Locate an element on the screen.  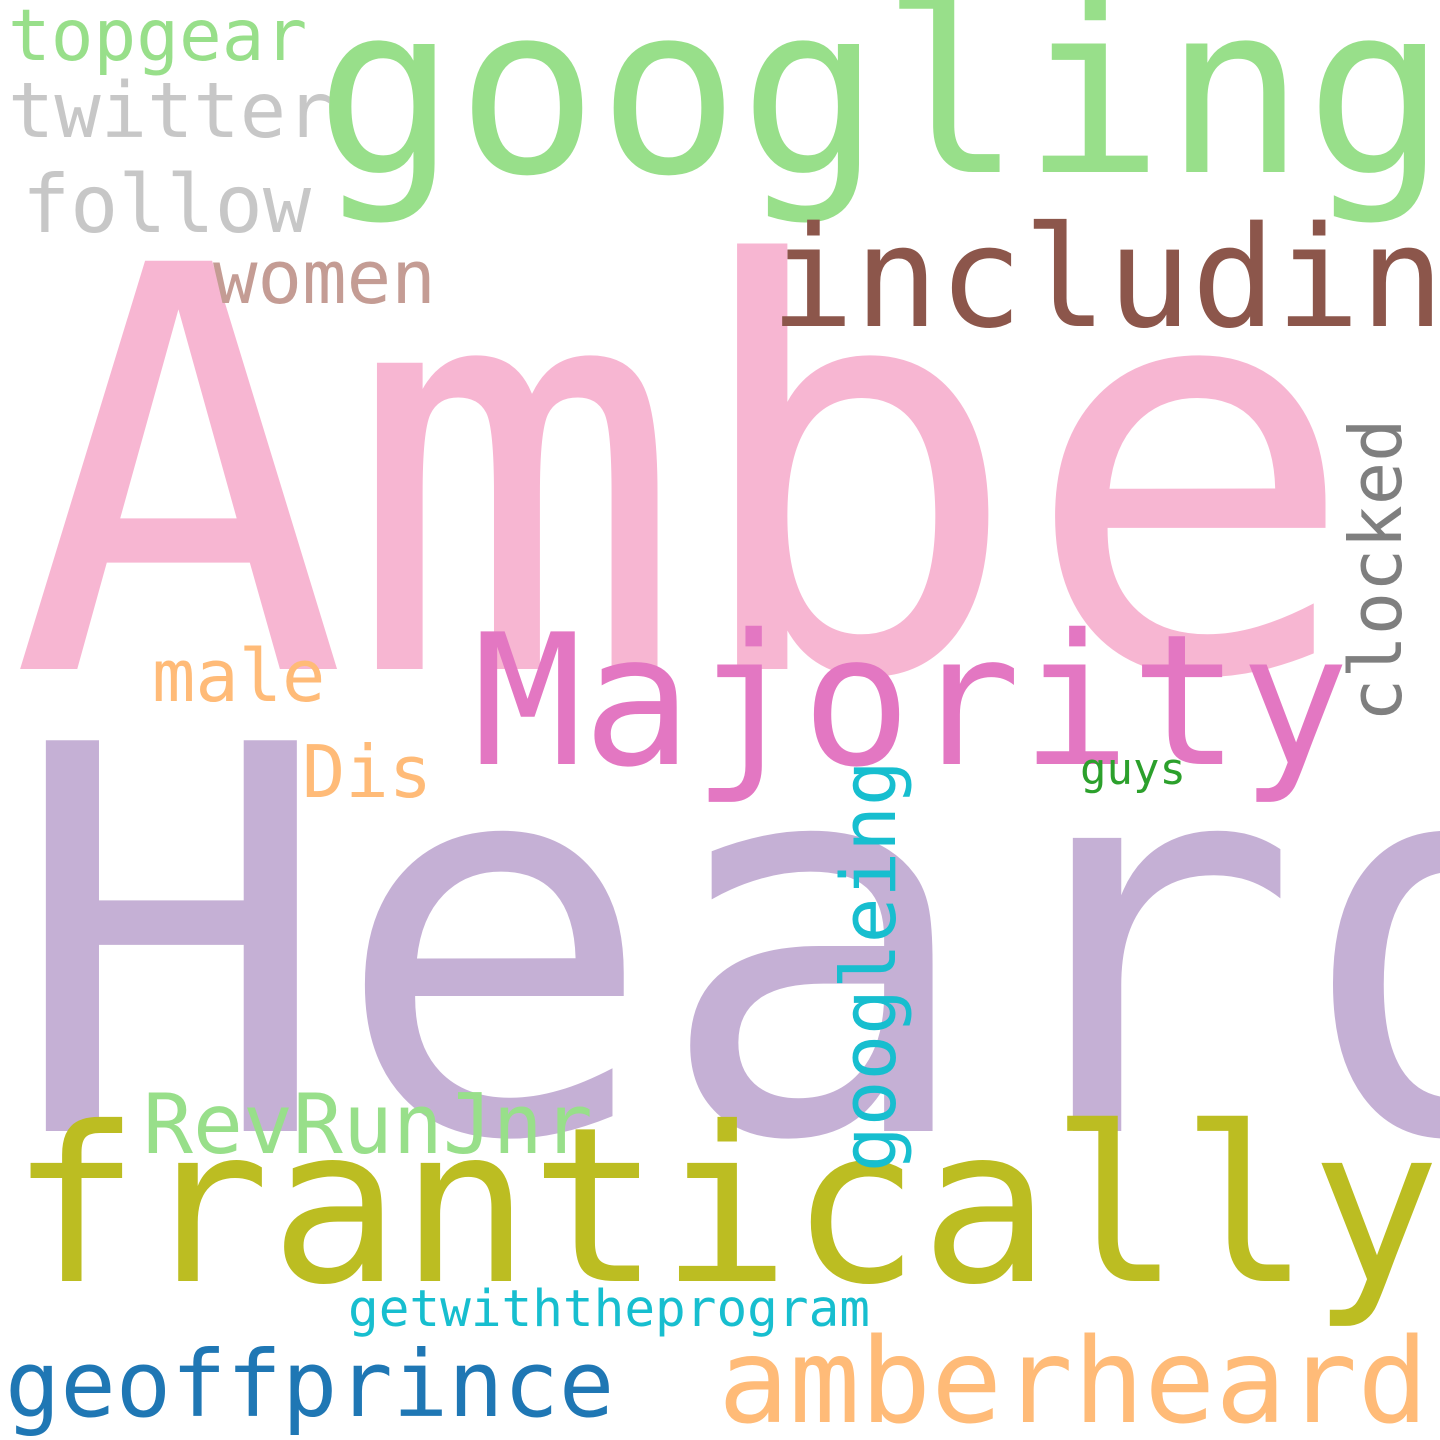
word-male: male is located at coordinates (239, 676).